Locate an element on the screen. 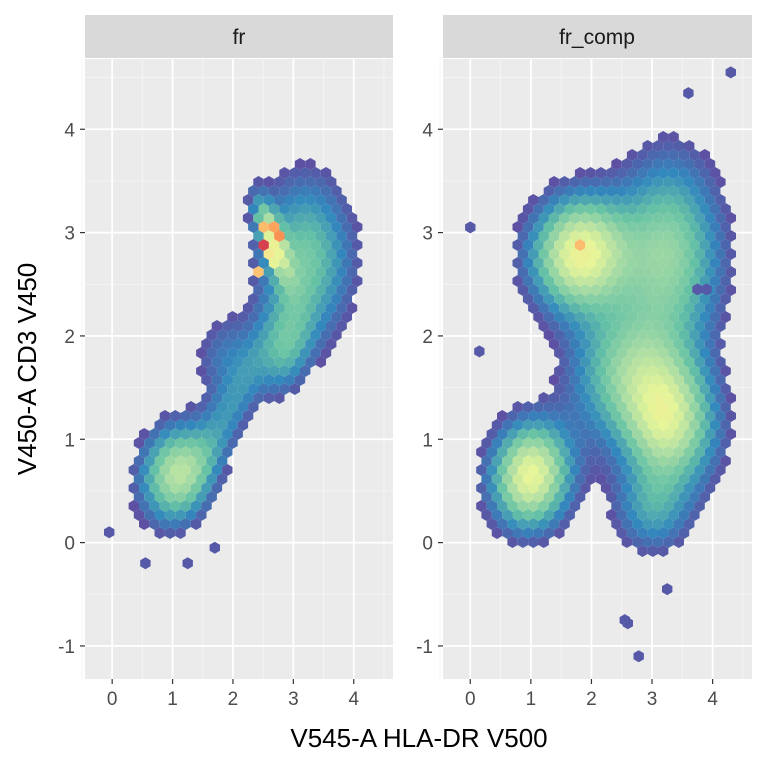  x-tick-label-fr-comp: 4 is located at coordinates (712, 699).